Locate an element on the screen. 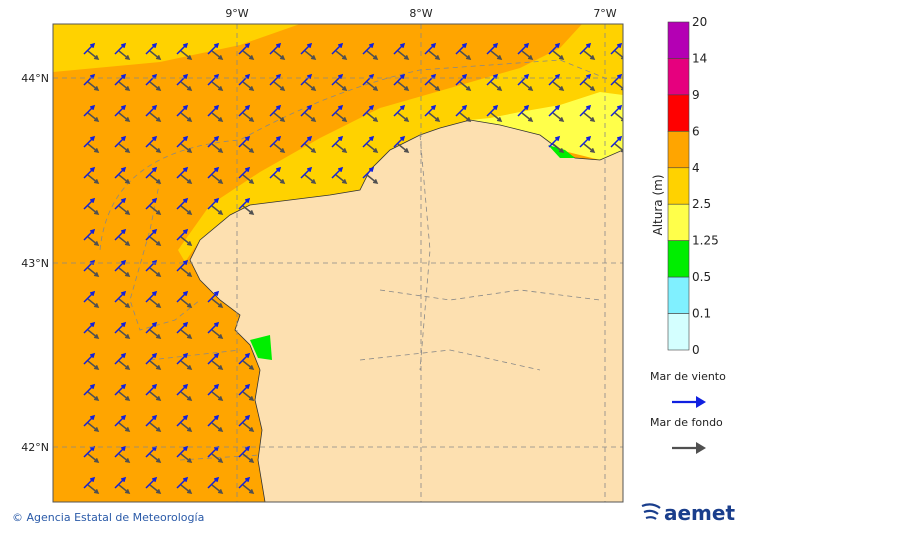 This screenshot has height=533, width=900. credit: © Agencia Estatal de Meteorología is located at coordinates (108, 517).